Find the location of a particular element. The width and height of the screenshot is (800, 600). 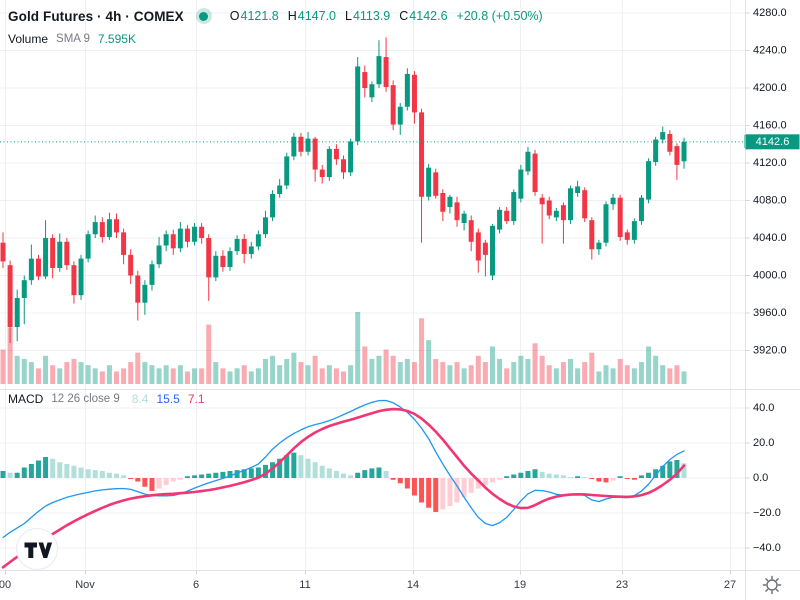

gear-icon is located at coordinates (772, 585).